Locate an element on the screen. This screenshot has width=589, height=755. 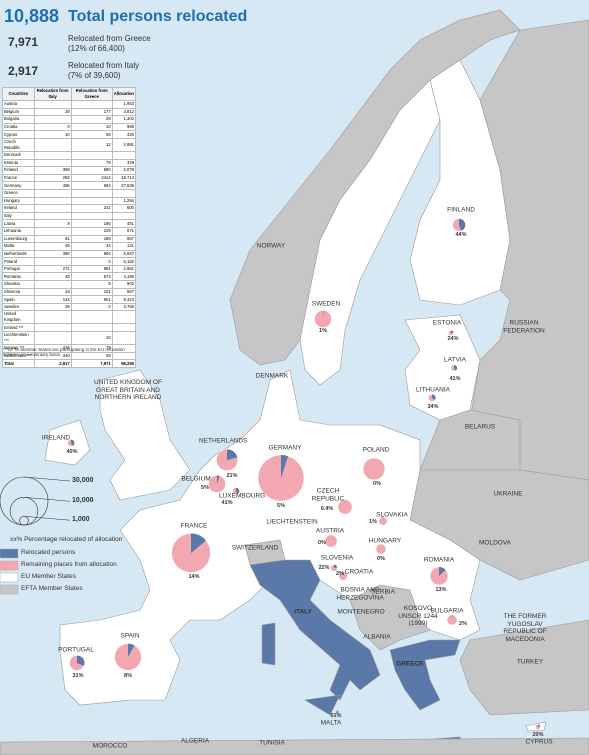
table-cell: Finland is located at coordinates (18, 170).